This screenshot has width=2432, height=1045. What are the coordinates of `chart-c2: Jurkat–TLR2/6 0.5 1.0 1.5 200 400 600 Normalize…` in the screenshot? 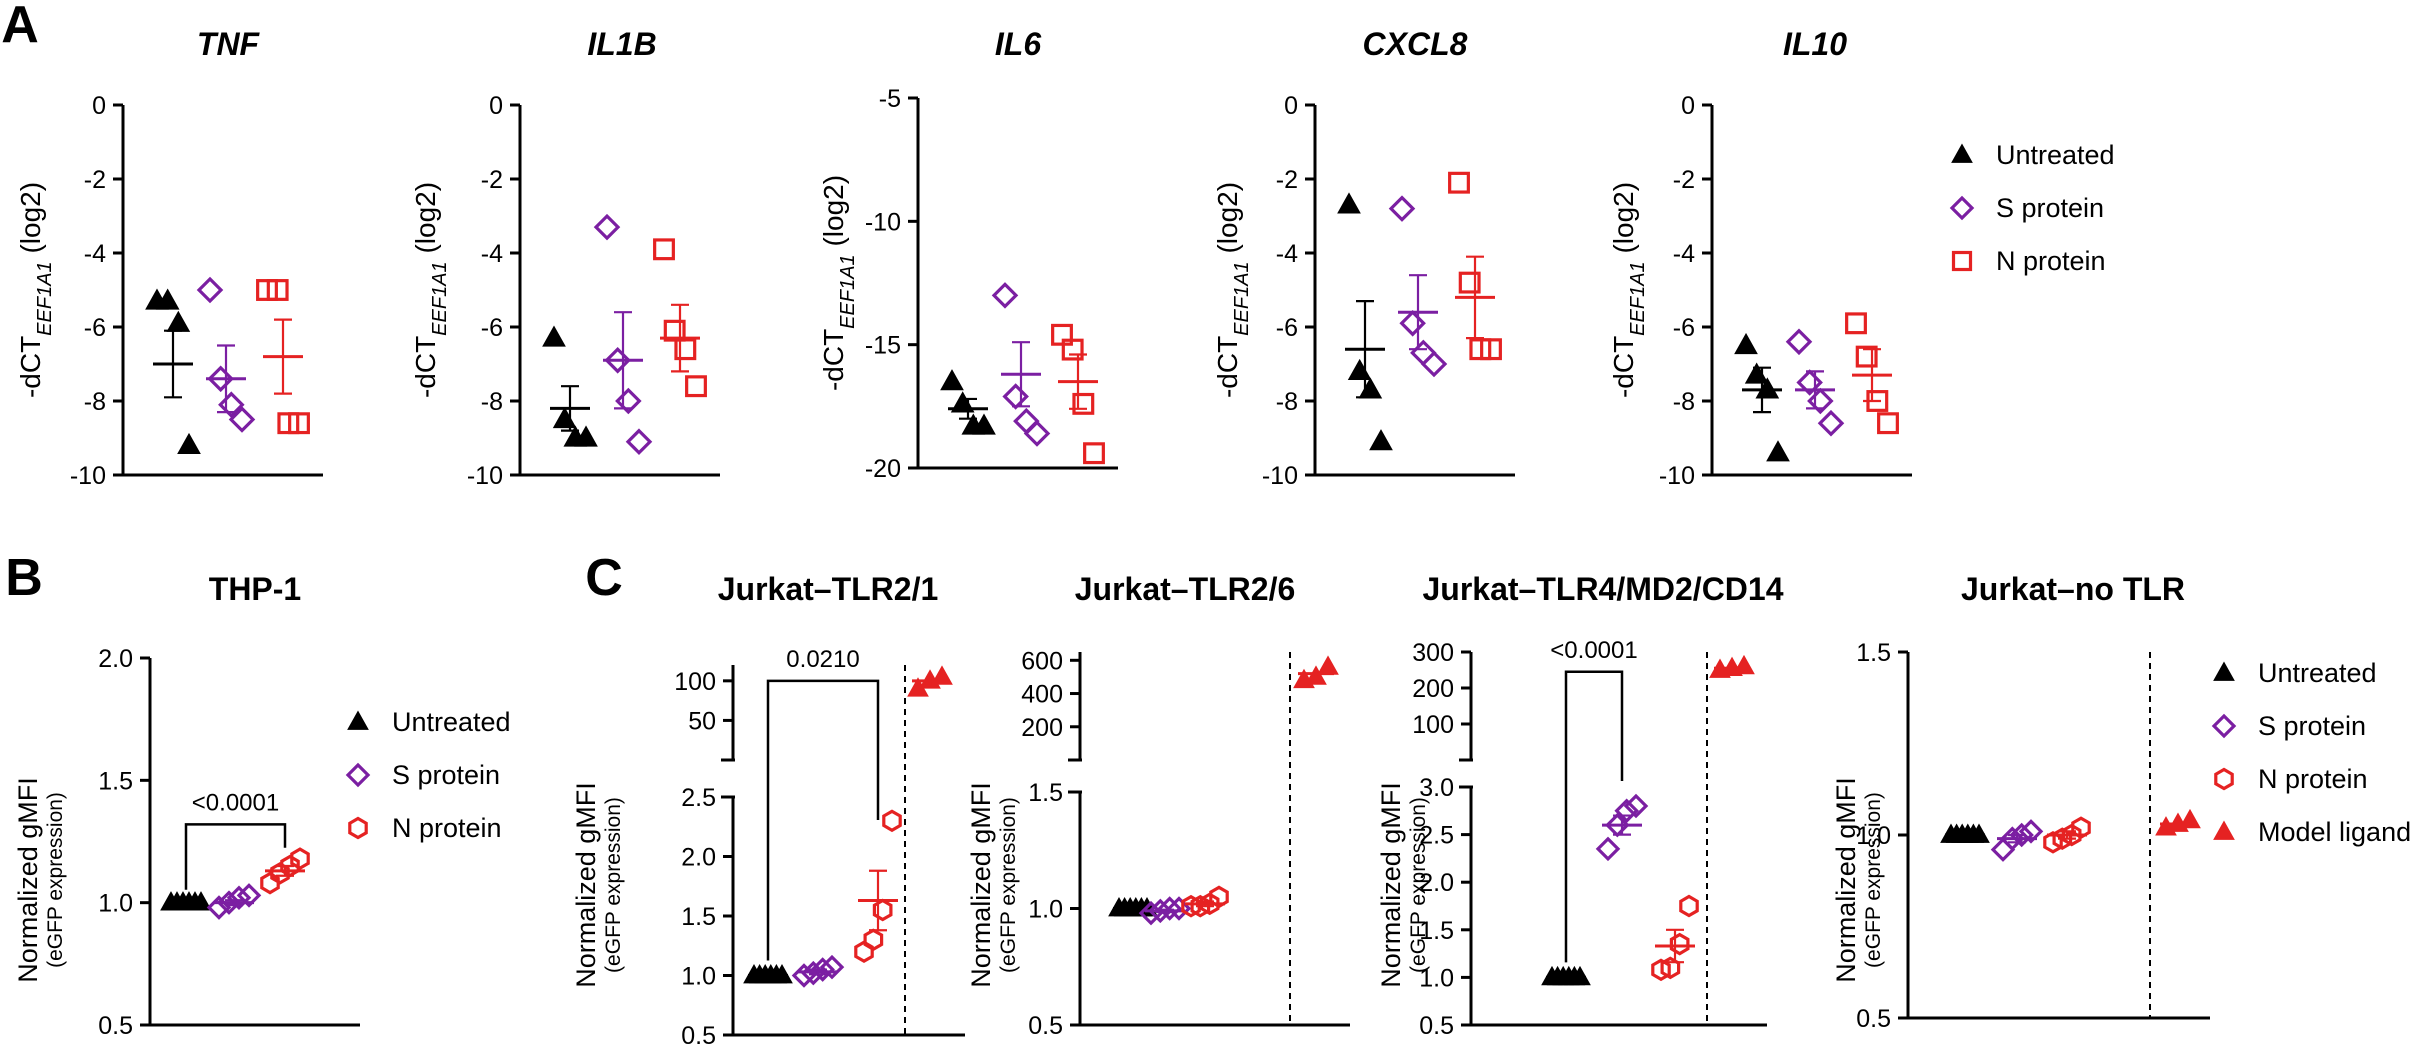 It's located at (1158, 805).